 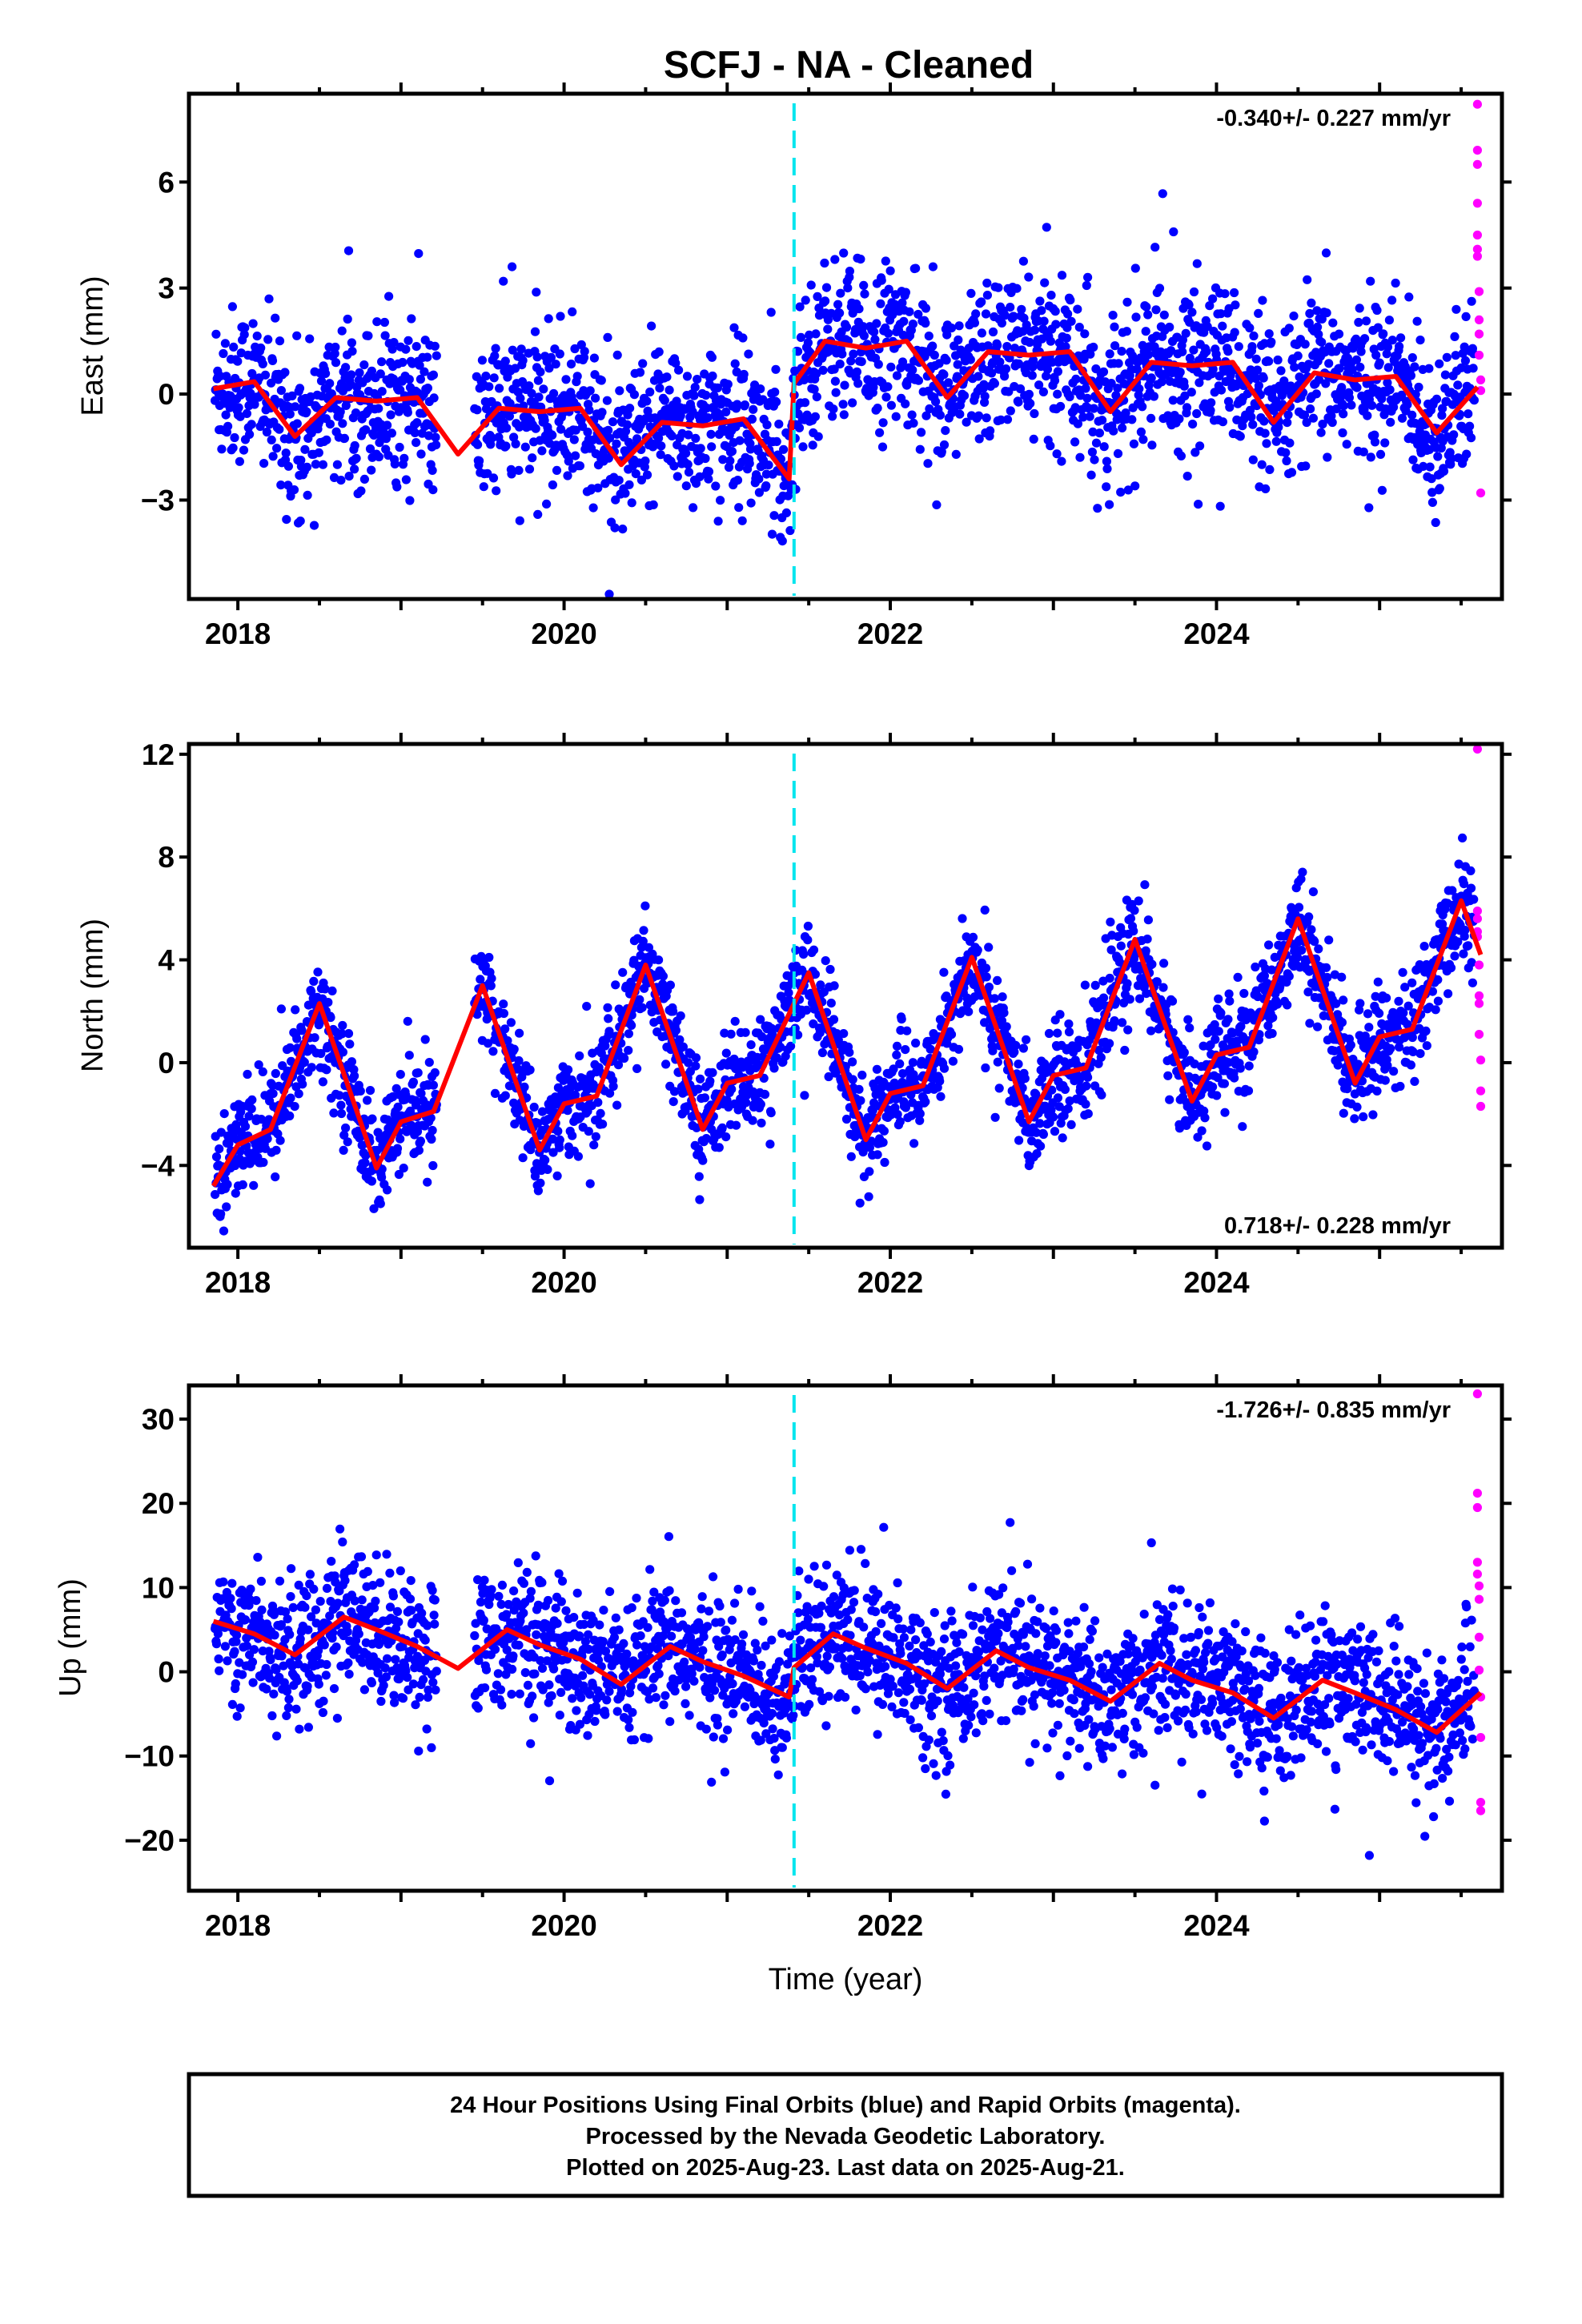 What do you see at coordinates (225, 1646) in the screenshot?
I see `final-point-up` at bounding box center [225, 1646].